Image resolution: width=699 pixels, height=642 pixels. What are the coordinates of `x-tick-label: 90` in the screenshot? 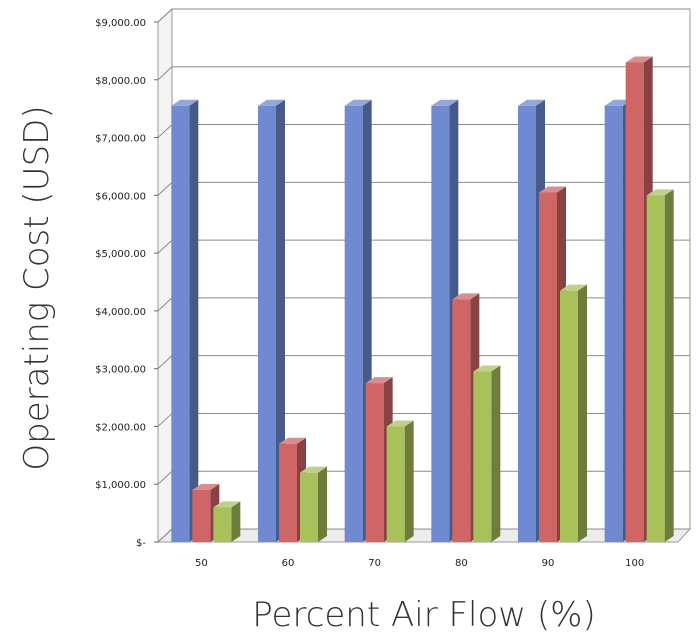 It's located at (548, 563).